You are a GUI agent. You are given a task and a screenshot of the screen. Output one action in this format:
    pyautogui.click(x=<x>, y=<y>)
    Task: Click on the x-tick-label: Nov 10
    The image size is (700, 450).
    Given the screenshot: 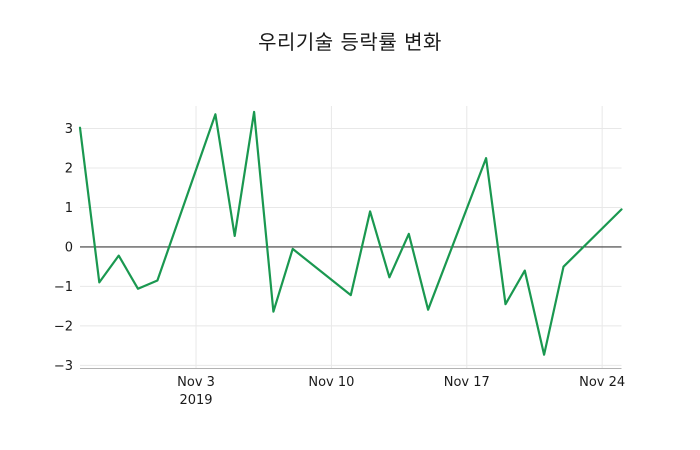 What is the action you would take?
    pyautogui.click(x=331, y=382)
    